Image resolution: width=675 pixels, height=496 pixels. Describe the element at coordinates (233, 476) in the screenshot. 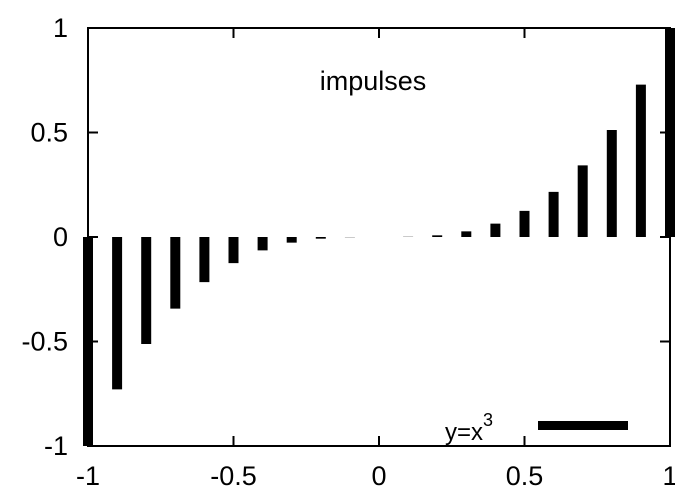

I see `x-tick-label: -0.5` at that location.